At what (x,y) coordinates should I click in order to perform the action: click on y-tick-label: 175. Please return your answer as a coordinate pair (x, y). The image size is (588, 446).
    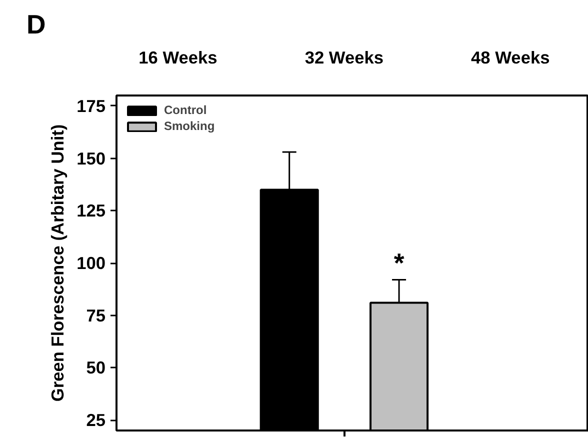
    Looking at the image, I should click on (91, 106).